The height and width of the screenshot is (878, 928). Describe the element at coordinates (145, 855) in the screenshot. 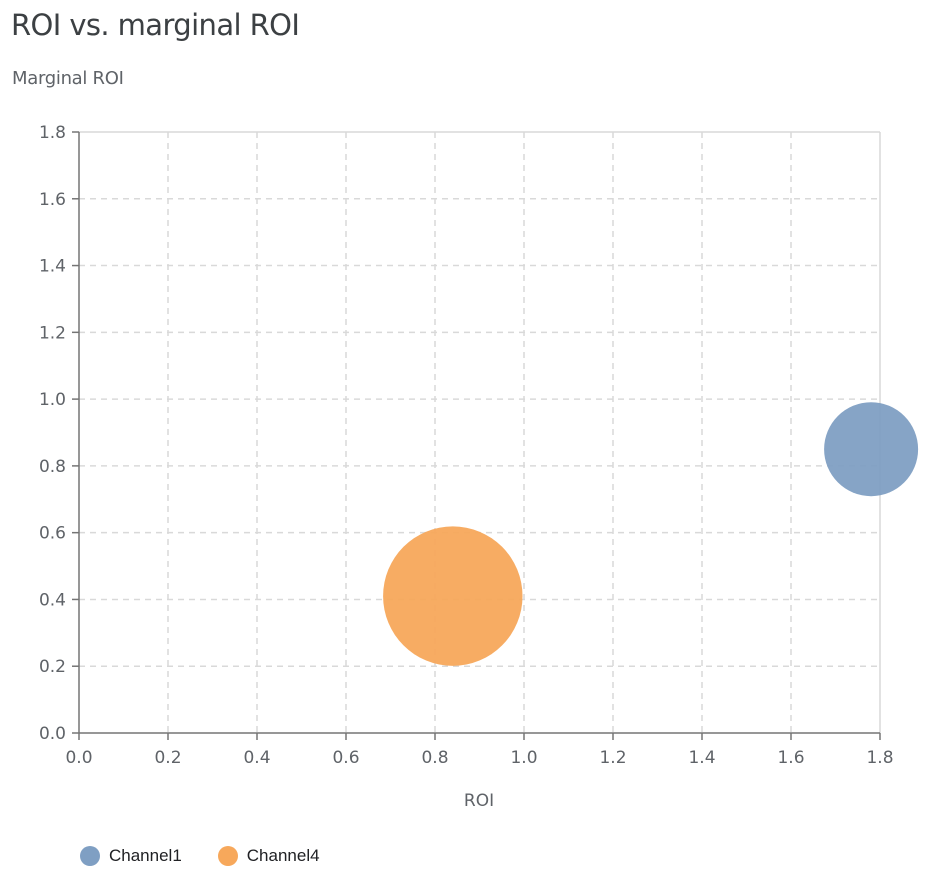

I see `legend-label: Channel1` at that location.